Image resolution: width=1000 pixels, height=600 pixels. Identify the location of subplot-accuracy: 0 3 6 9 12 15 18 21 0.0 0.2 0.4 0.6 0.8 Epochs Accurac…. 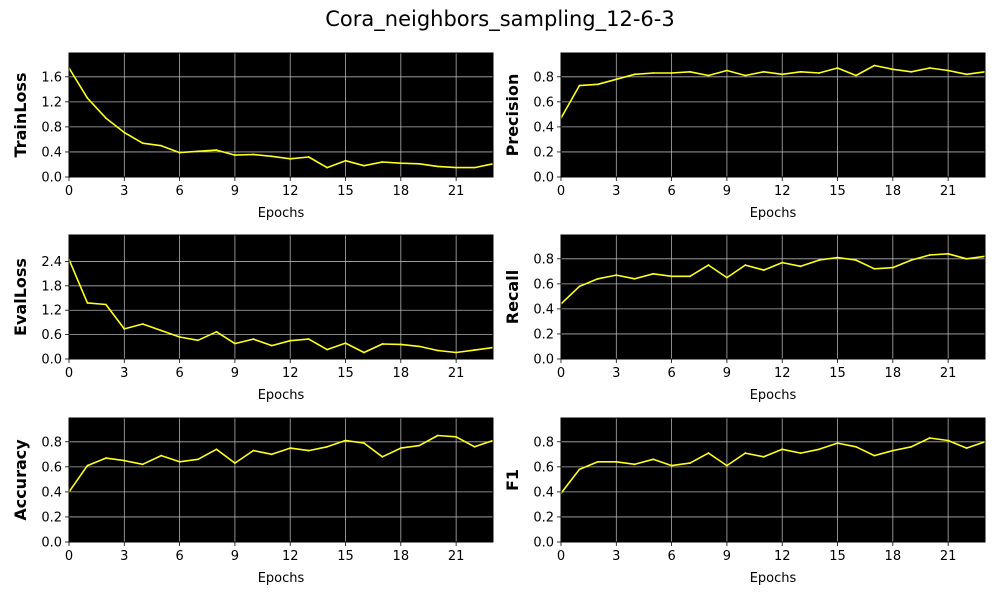
(252, 501).